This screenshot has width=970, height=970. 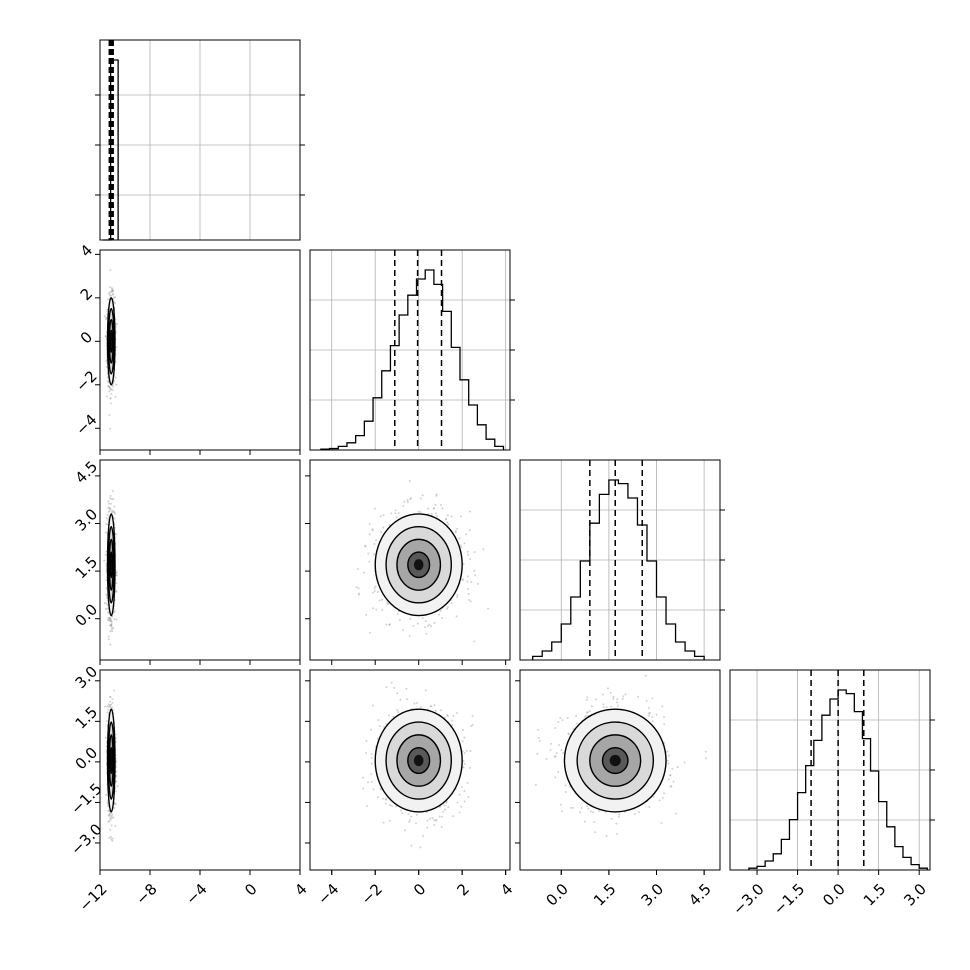 I want to click on panel-content, so click(x=418, y=765).